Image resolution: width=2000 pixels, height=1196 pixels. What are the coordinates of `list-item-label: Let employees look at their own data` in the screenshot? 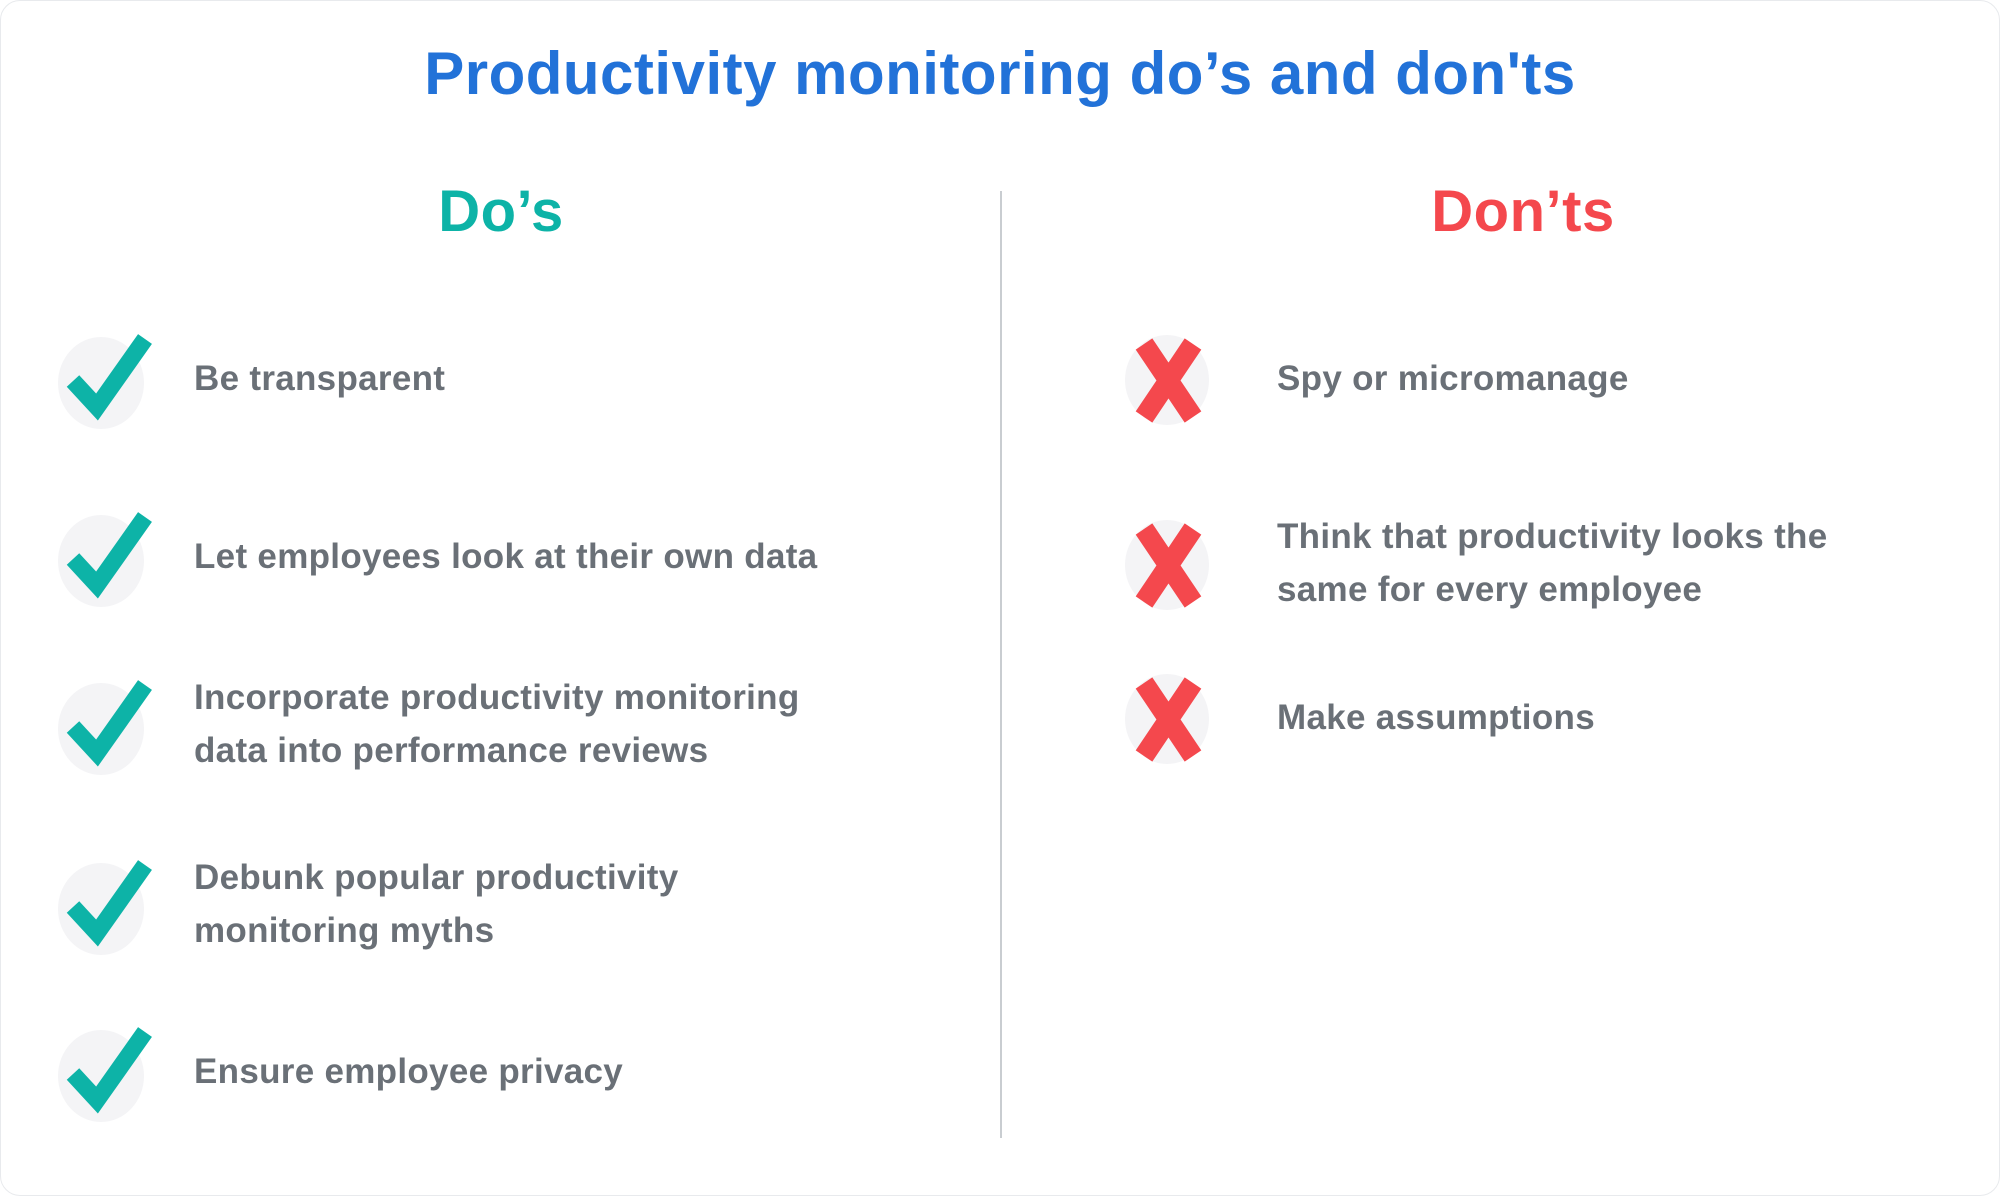 It's located at (506, 556).